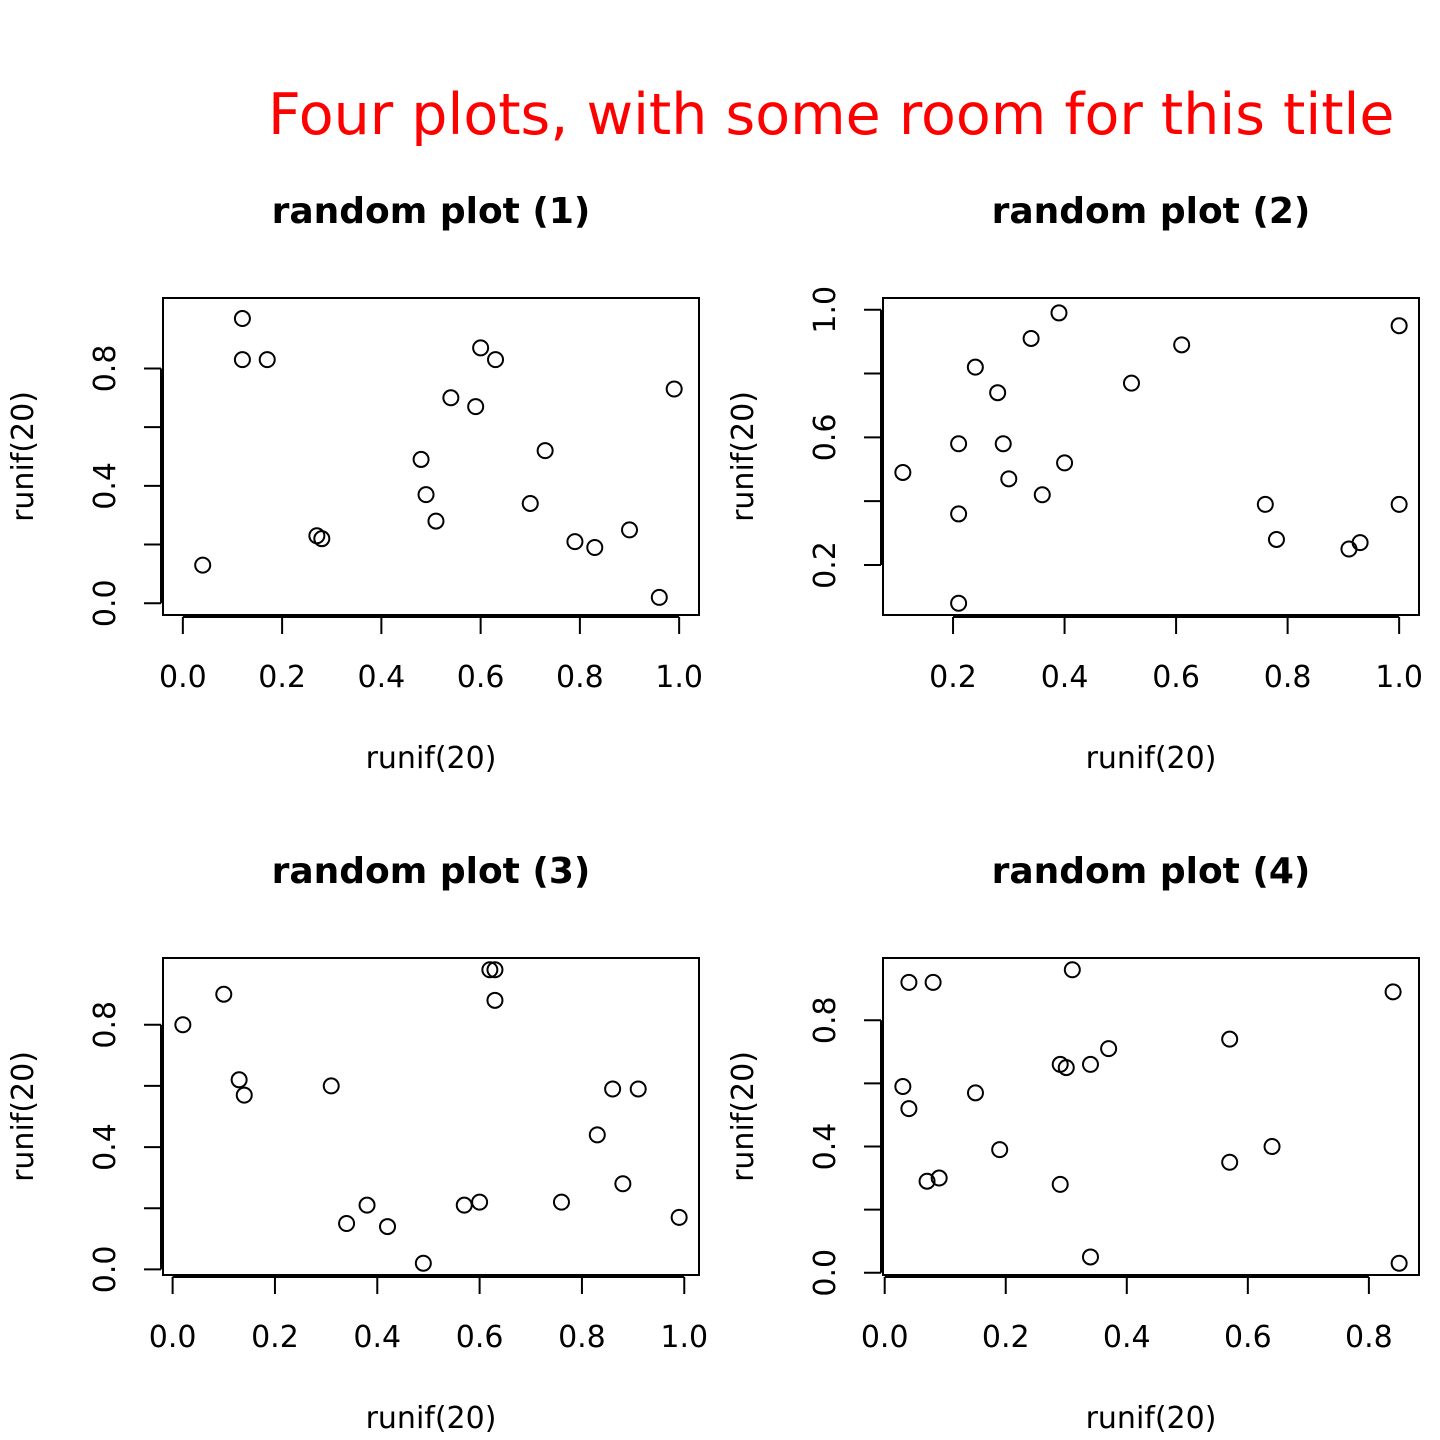  Describe the element at coordinates (1151, 211) in the screenshot. I see `panel-title: random plot (2)` at that location.